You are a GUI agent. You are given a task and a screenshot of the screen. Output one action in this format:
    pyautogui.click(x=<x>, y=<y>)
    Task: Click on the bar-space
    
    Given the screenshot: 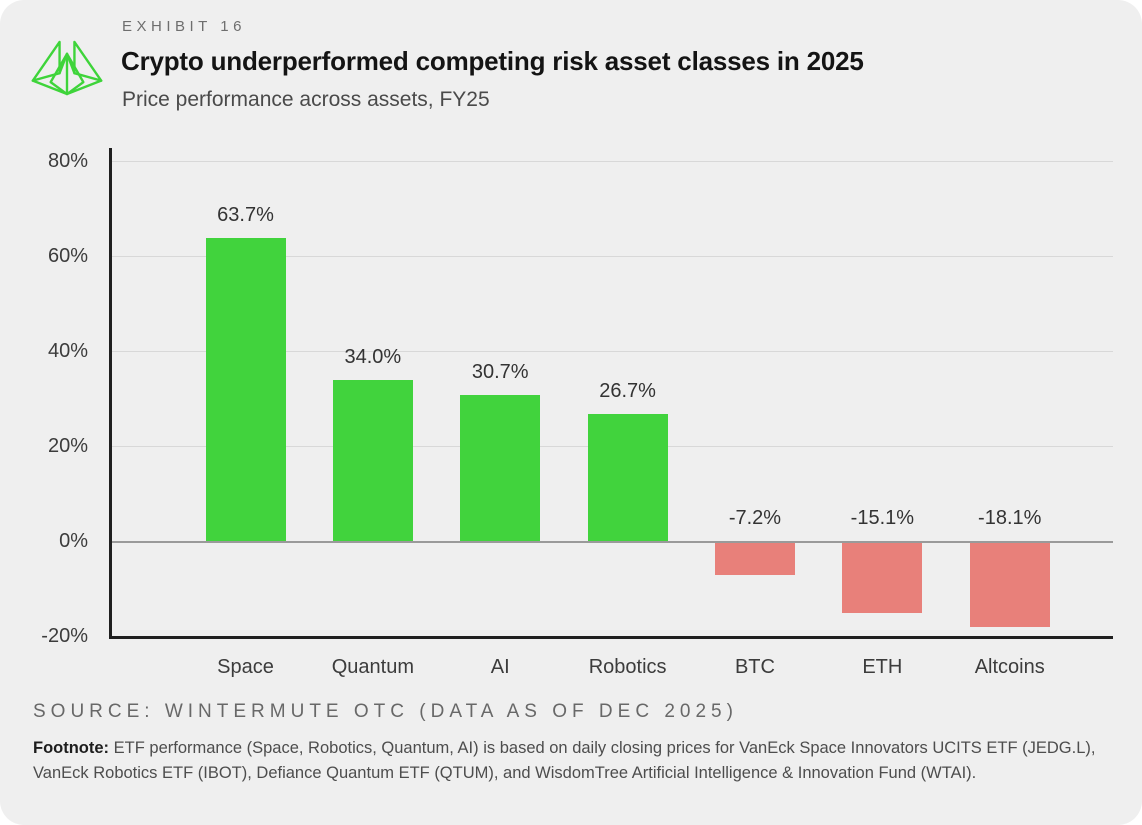 What is the action you would take?
    pyautogui.click(x=245, y=389)
    